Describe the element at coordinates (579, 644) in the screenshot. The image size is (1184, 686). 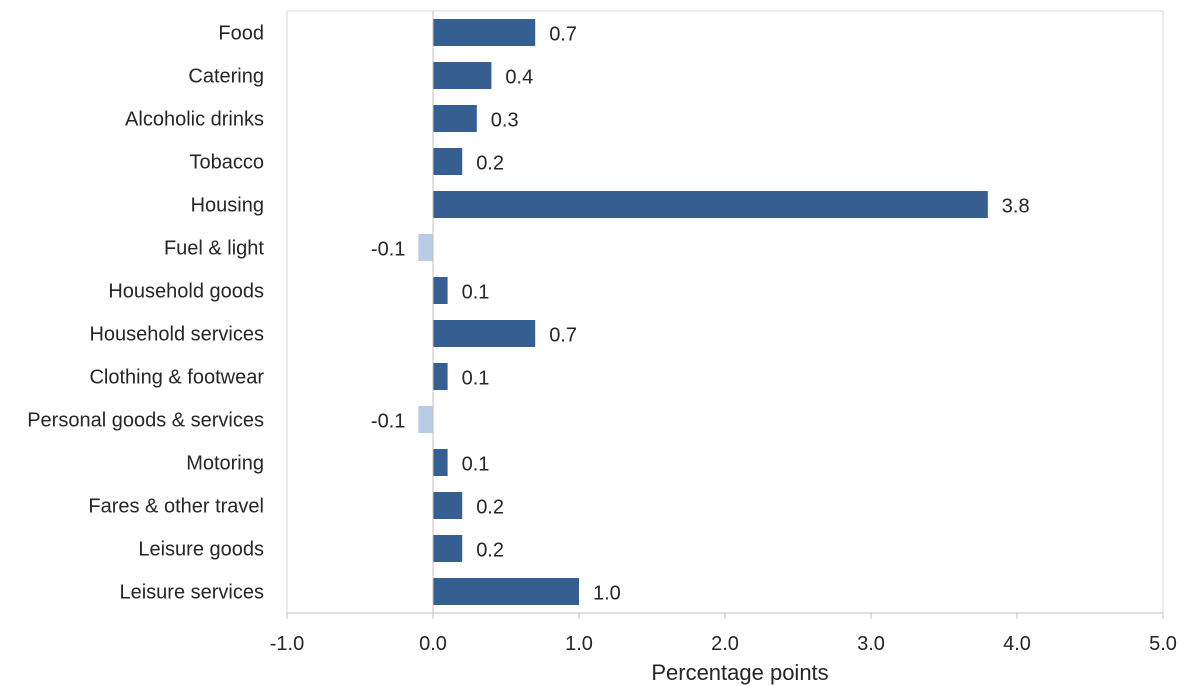
I see `x-tick-label: 1.0` at that location.